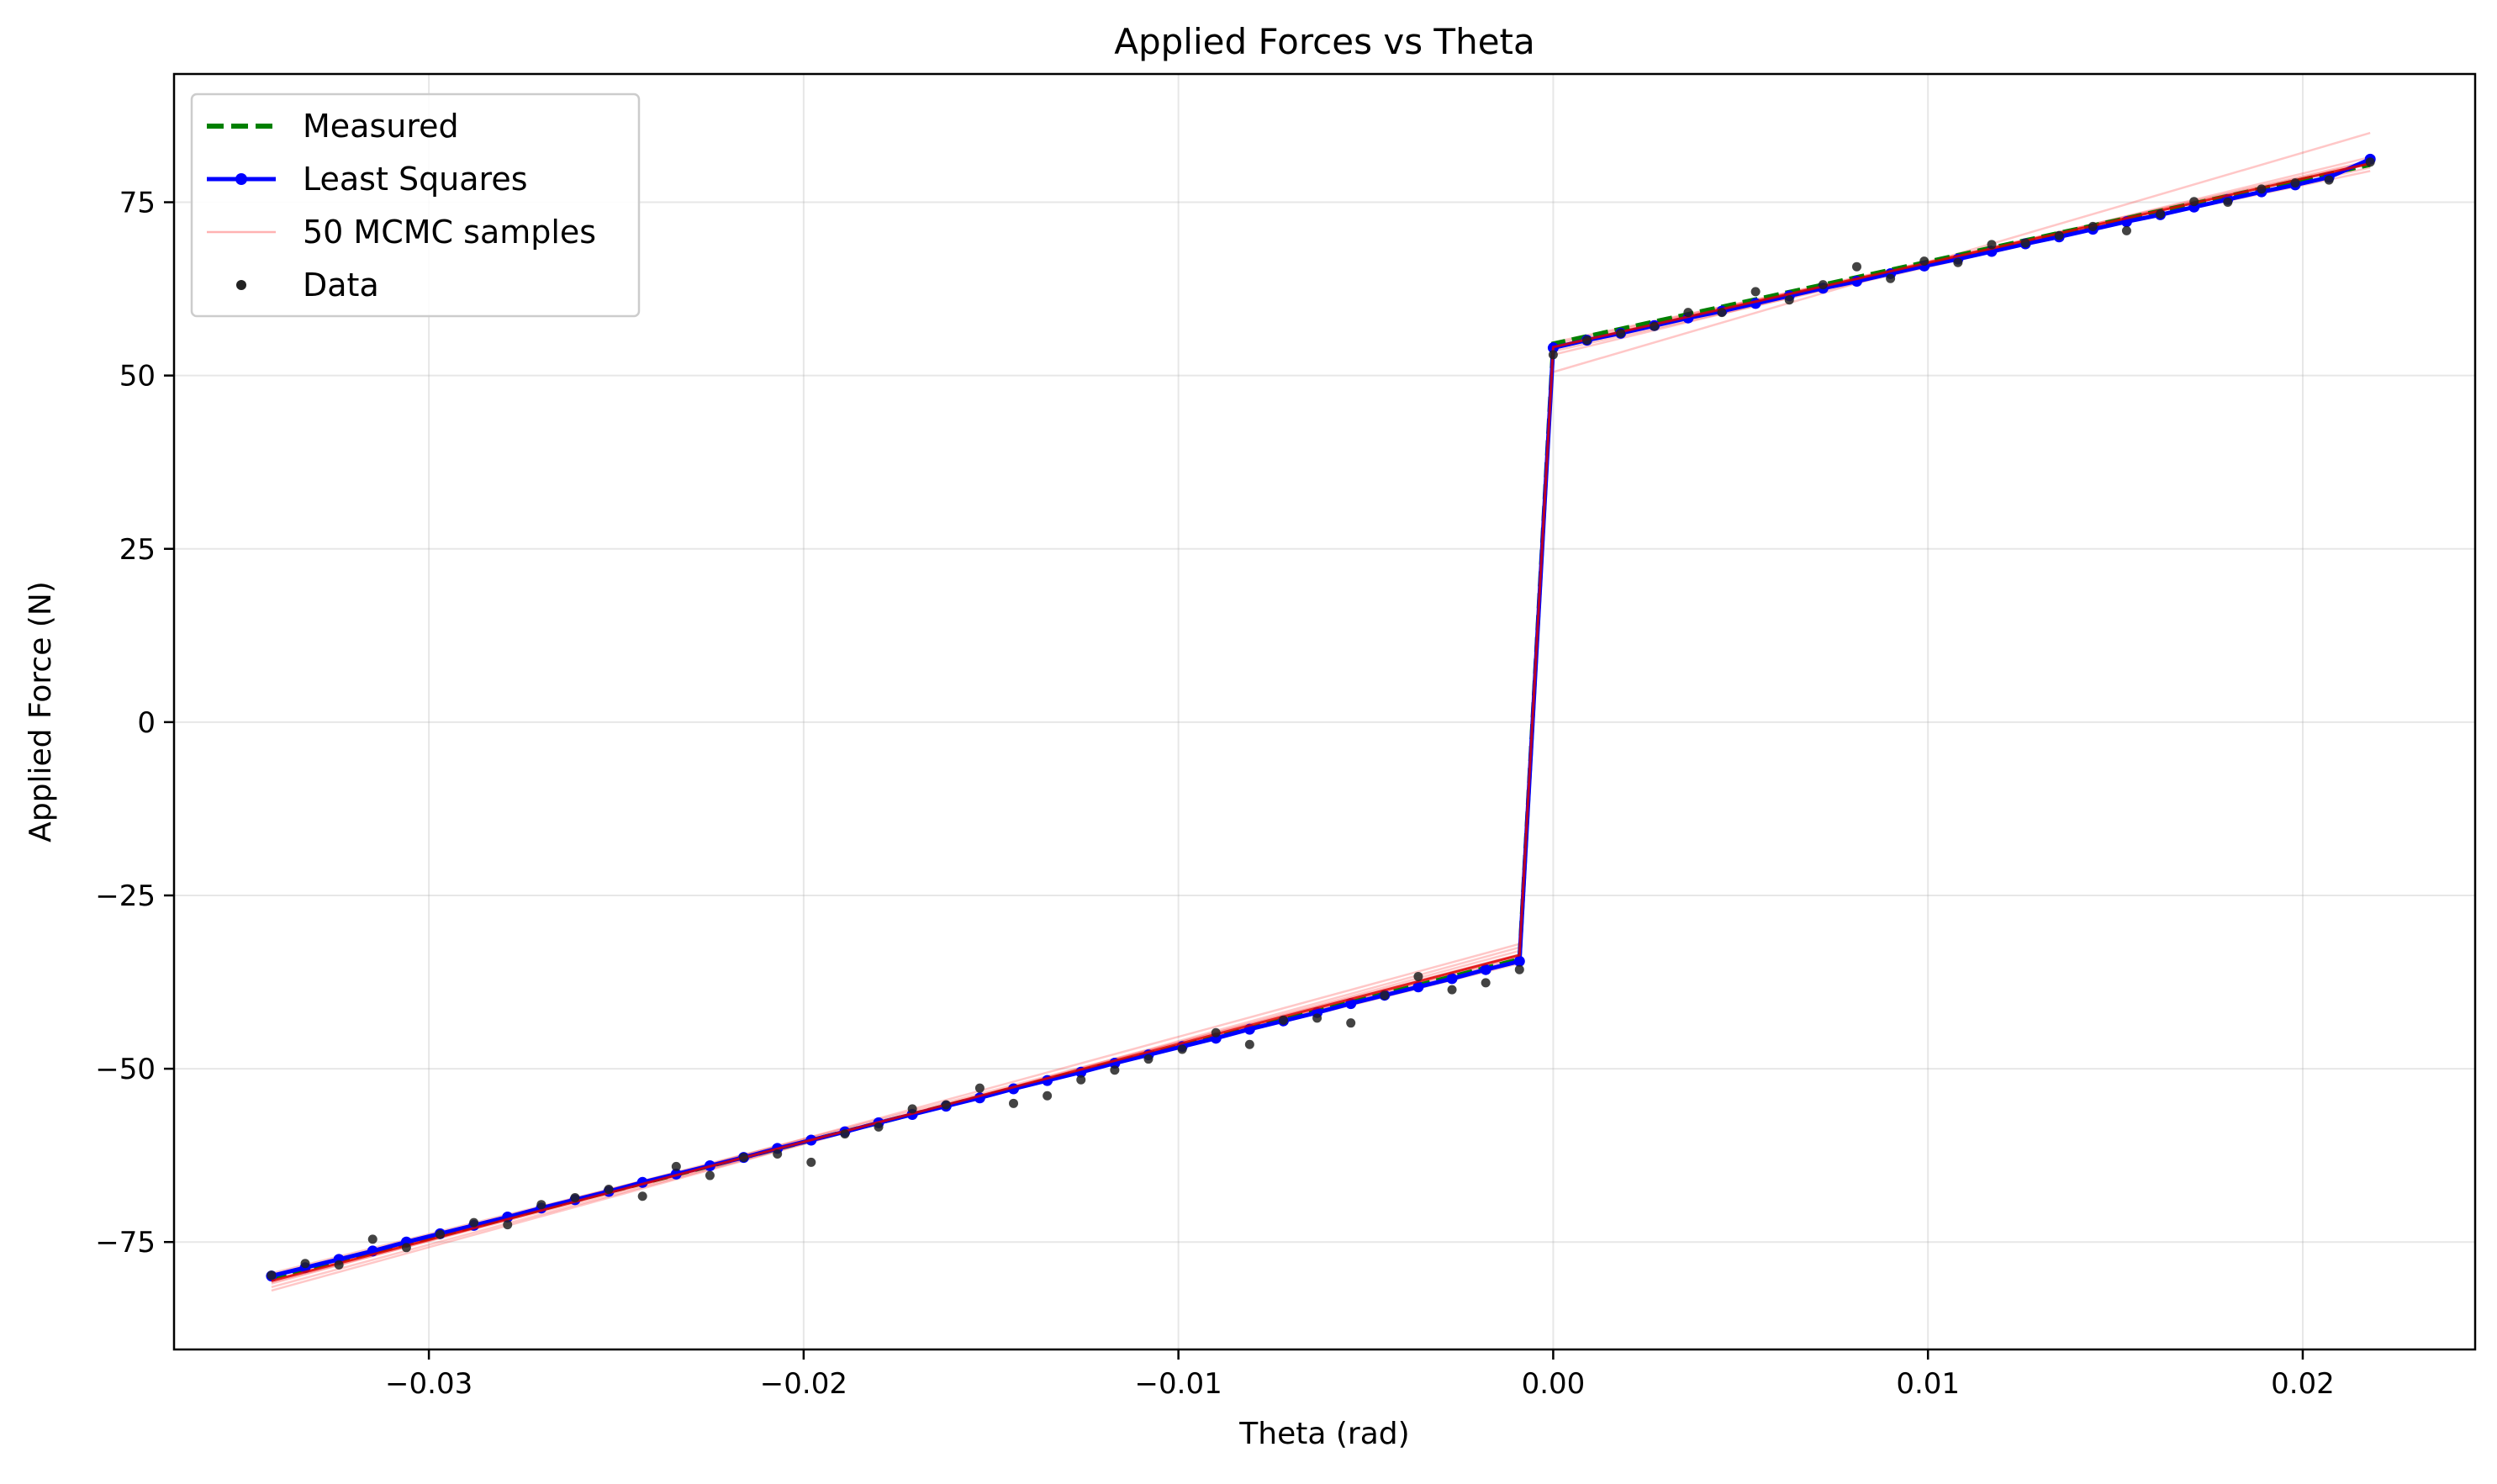 This screenshot has height=1484, width=2497. I want to click on x-tick-label: −0.01, so click(1178, 1384).